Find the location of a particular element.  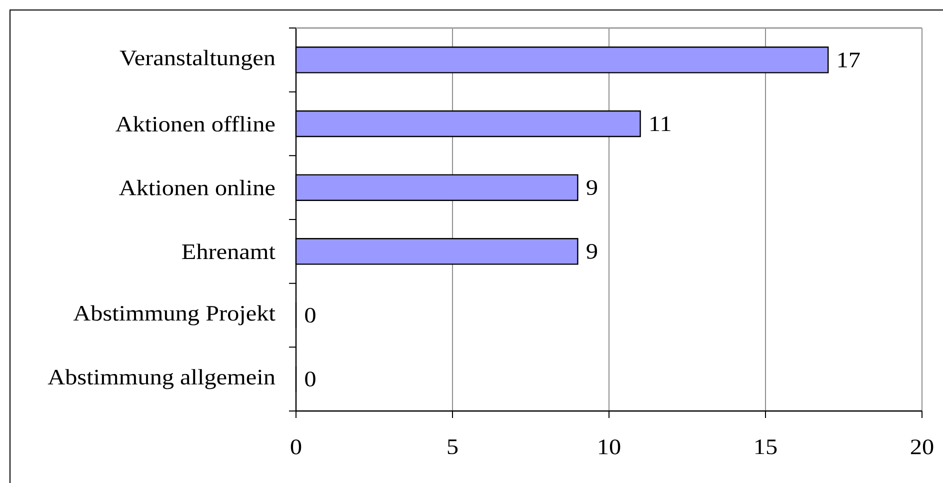

x-tick-label: 20 is located at coordinates (922, 447).